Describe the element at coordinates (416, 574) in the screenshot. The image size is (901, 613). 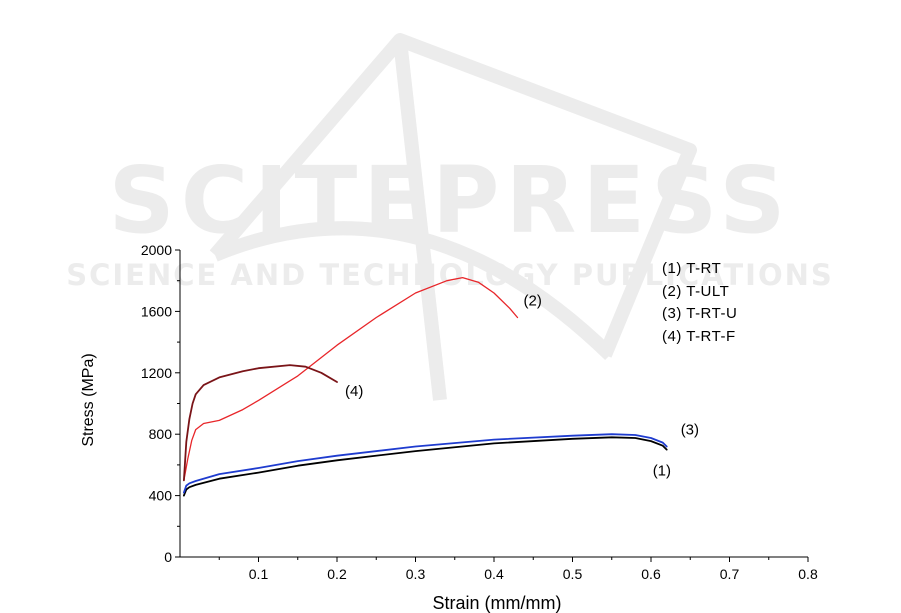
I see `x-tick-label: 0.3` at that location.